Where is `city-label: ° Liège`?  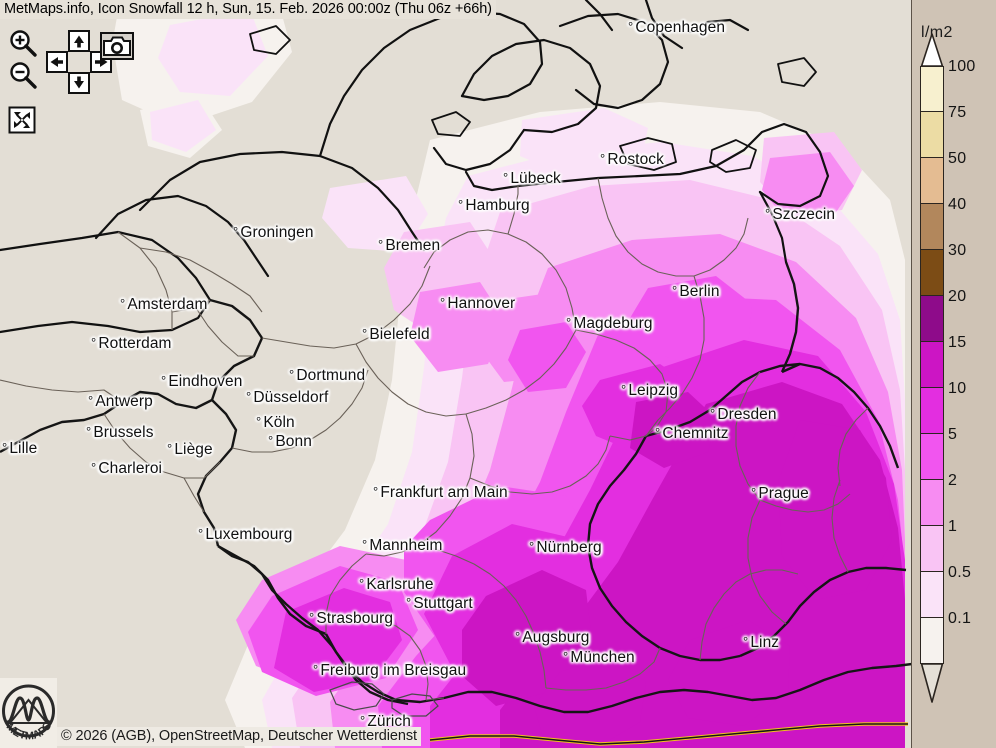
city-label: ° Liège is located at coordinates (190, 450).